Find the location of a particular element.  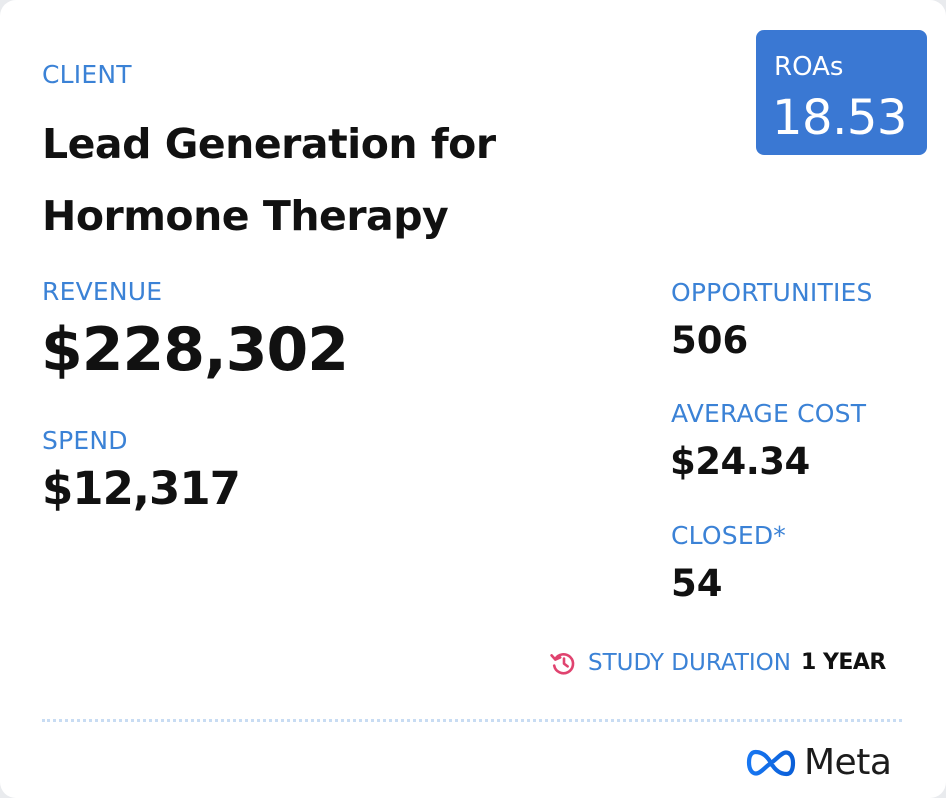

opportunities-value: 506 is located at coordinates (710, 340).